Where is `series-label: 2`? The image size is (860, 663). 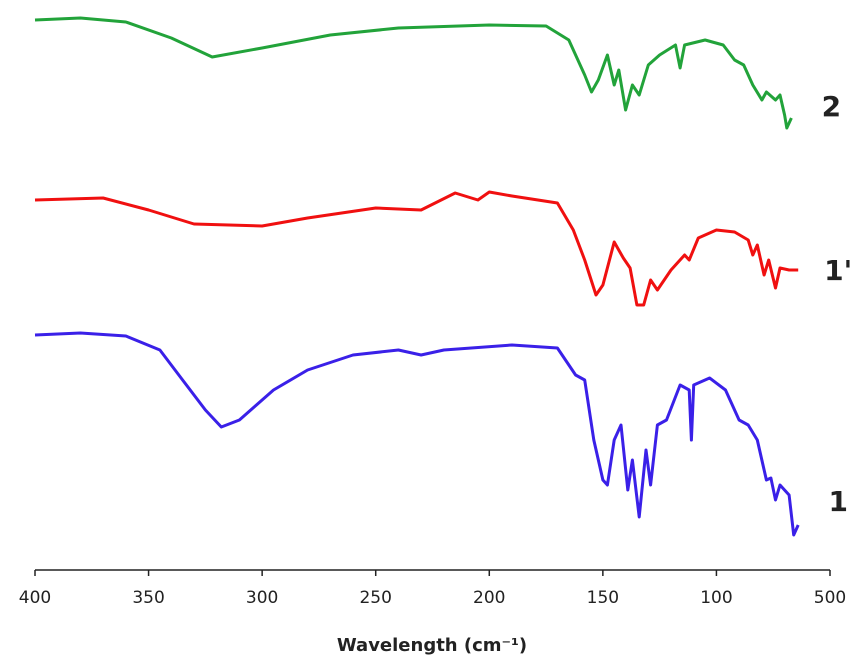 series-label: 2 is located at coordinates (831, 106).